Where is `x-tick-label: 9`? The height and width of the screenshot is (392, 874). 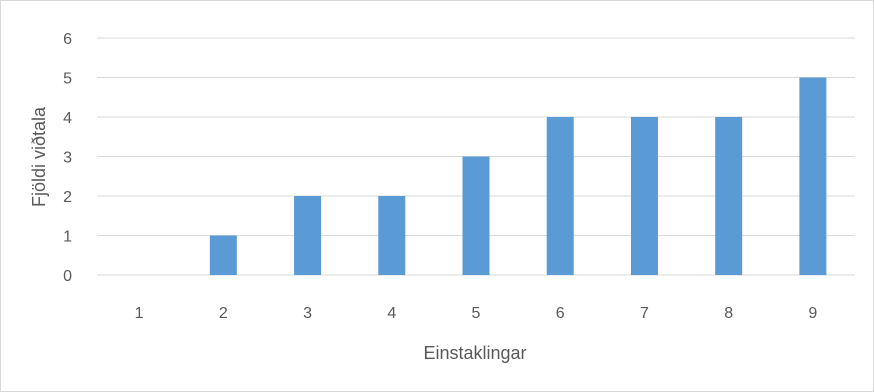 x-tick-label: 9 is located at coordinates (812, 313).